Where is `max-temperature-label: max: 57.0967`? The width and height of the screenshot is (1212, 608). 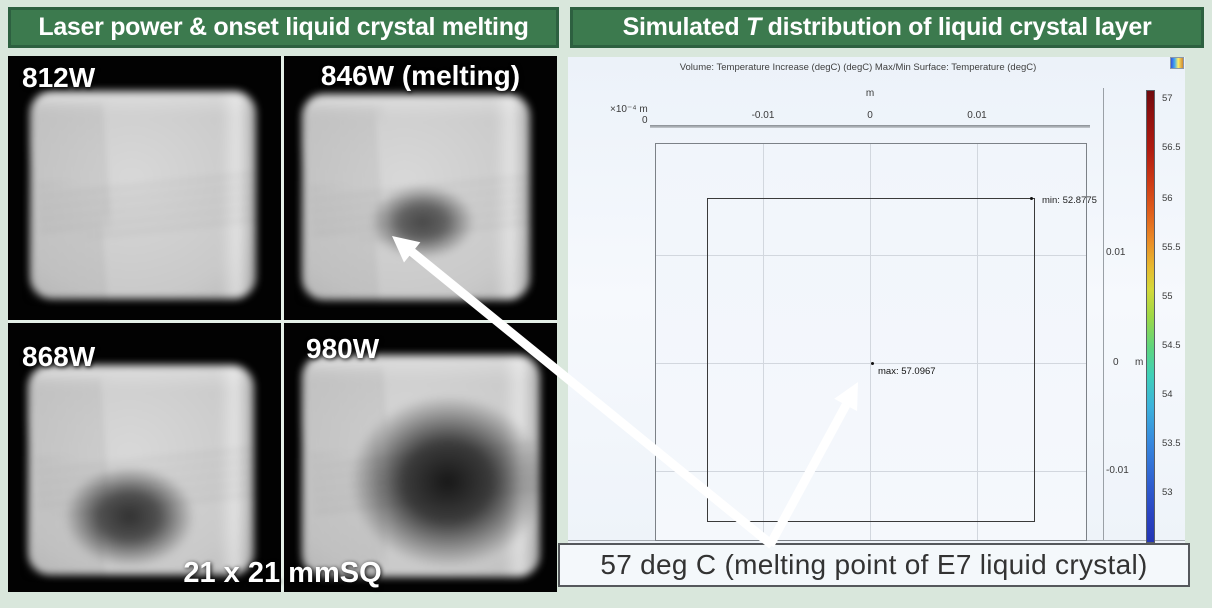 max-temperature-label: max: 57.0967 is located at coordinates (907, 371).